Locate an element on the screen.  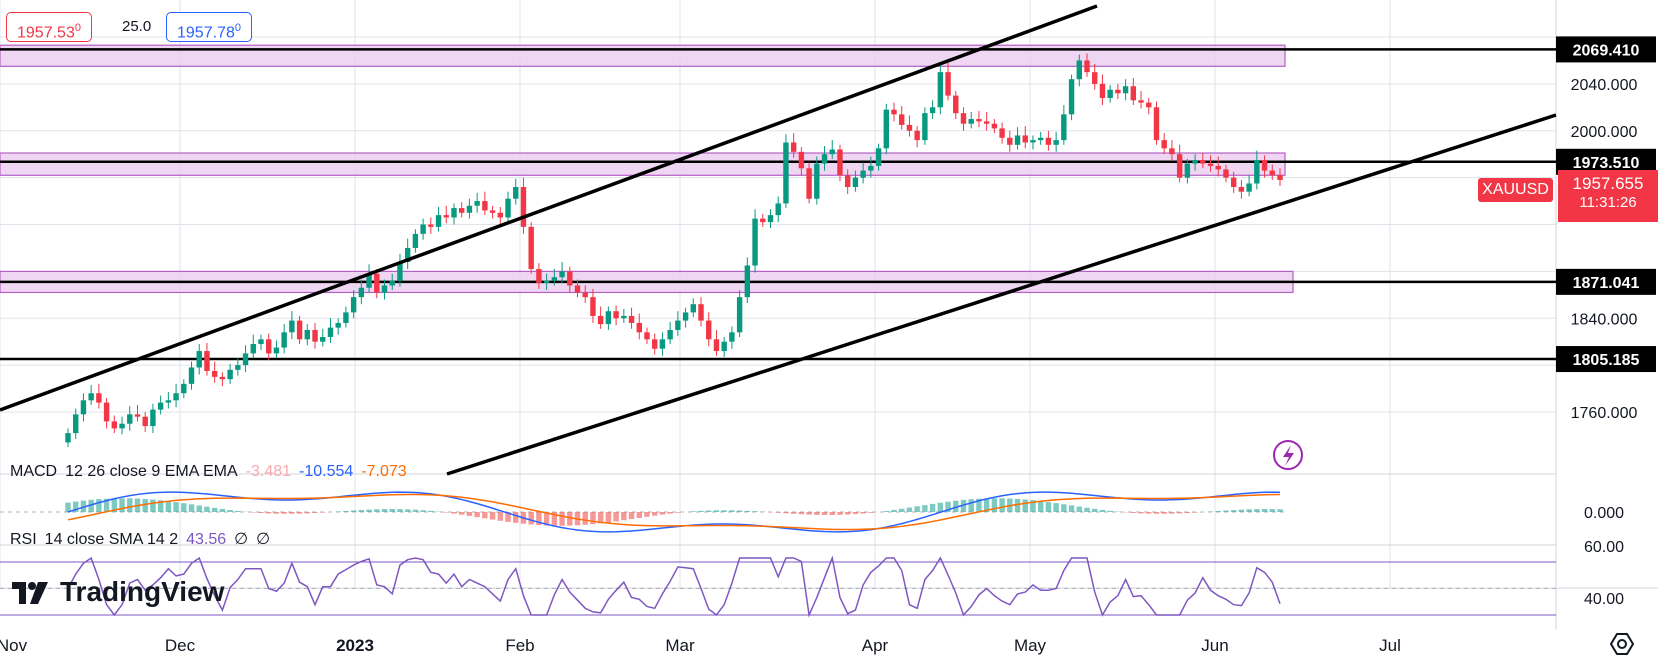
level-tag is located at coordinates (1606, 281).